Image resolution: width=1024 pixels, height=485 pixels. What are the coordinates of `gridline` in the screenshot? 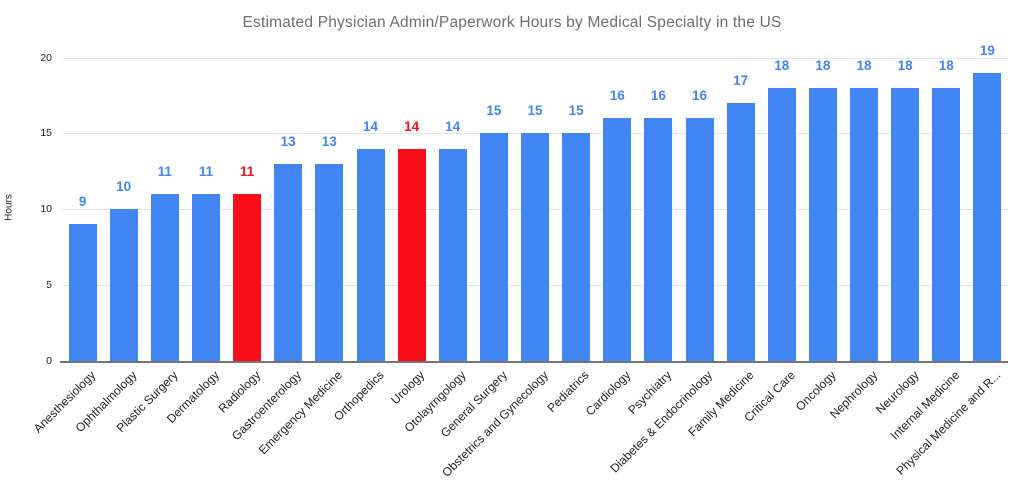 It's located at (535, 58).